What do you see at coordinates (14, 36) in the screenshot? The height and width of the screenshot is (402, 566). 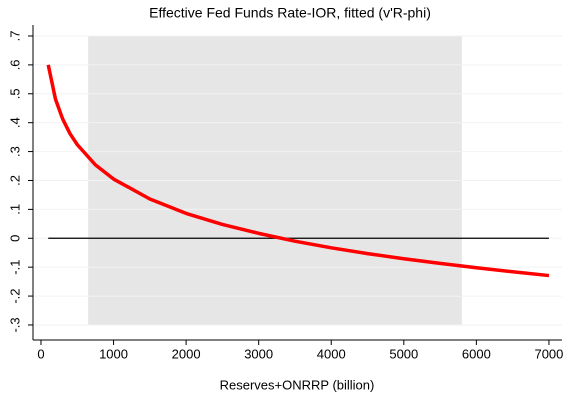 I see `y-tick-label: .7` at bounding box center [14, 36].